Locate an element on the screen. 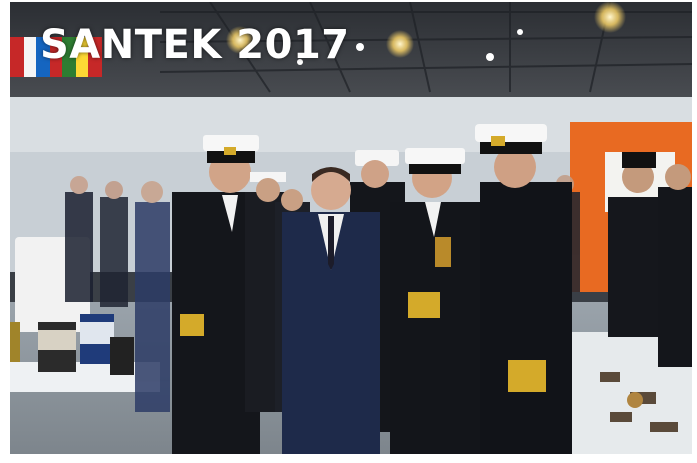 This screenshot has height=463, width=697. officer-right-edge is located at coordinates (650, 259).